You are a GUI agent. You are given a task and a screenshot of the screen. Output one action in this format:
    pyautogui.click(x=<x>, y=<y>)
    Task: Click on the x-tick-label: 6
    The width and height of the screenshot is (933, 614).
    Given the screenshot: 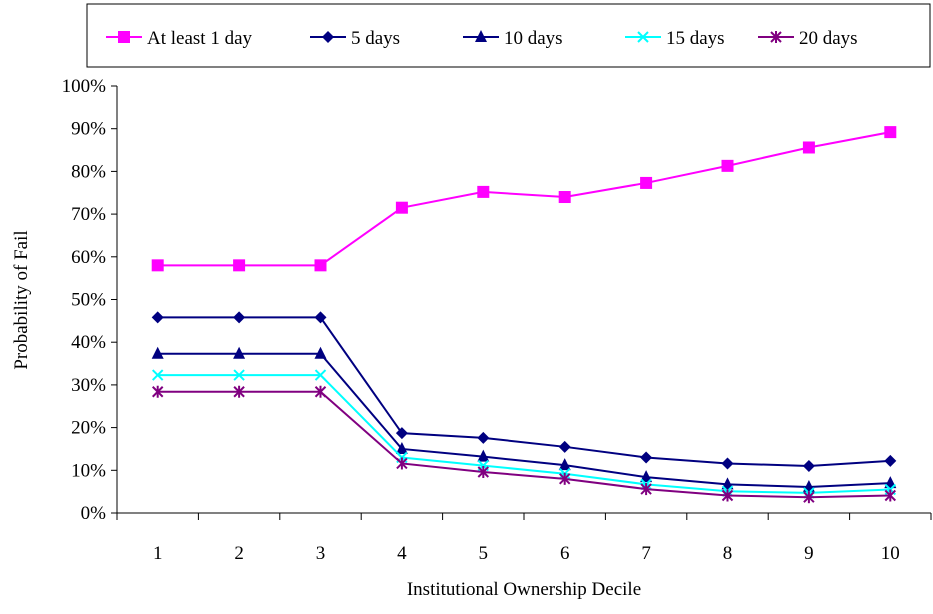 What is the action you would take?
    pyautogui.click(x=565, y=553)
    